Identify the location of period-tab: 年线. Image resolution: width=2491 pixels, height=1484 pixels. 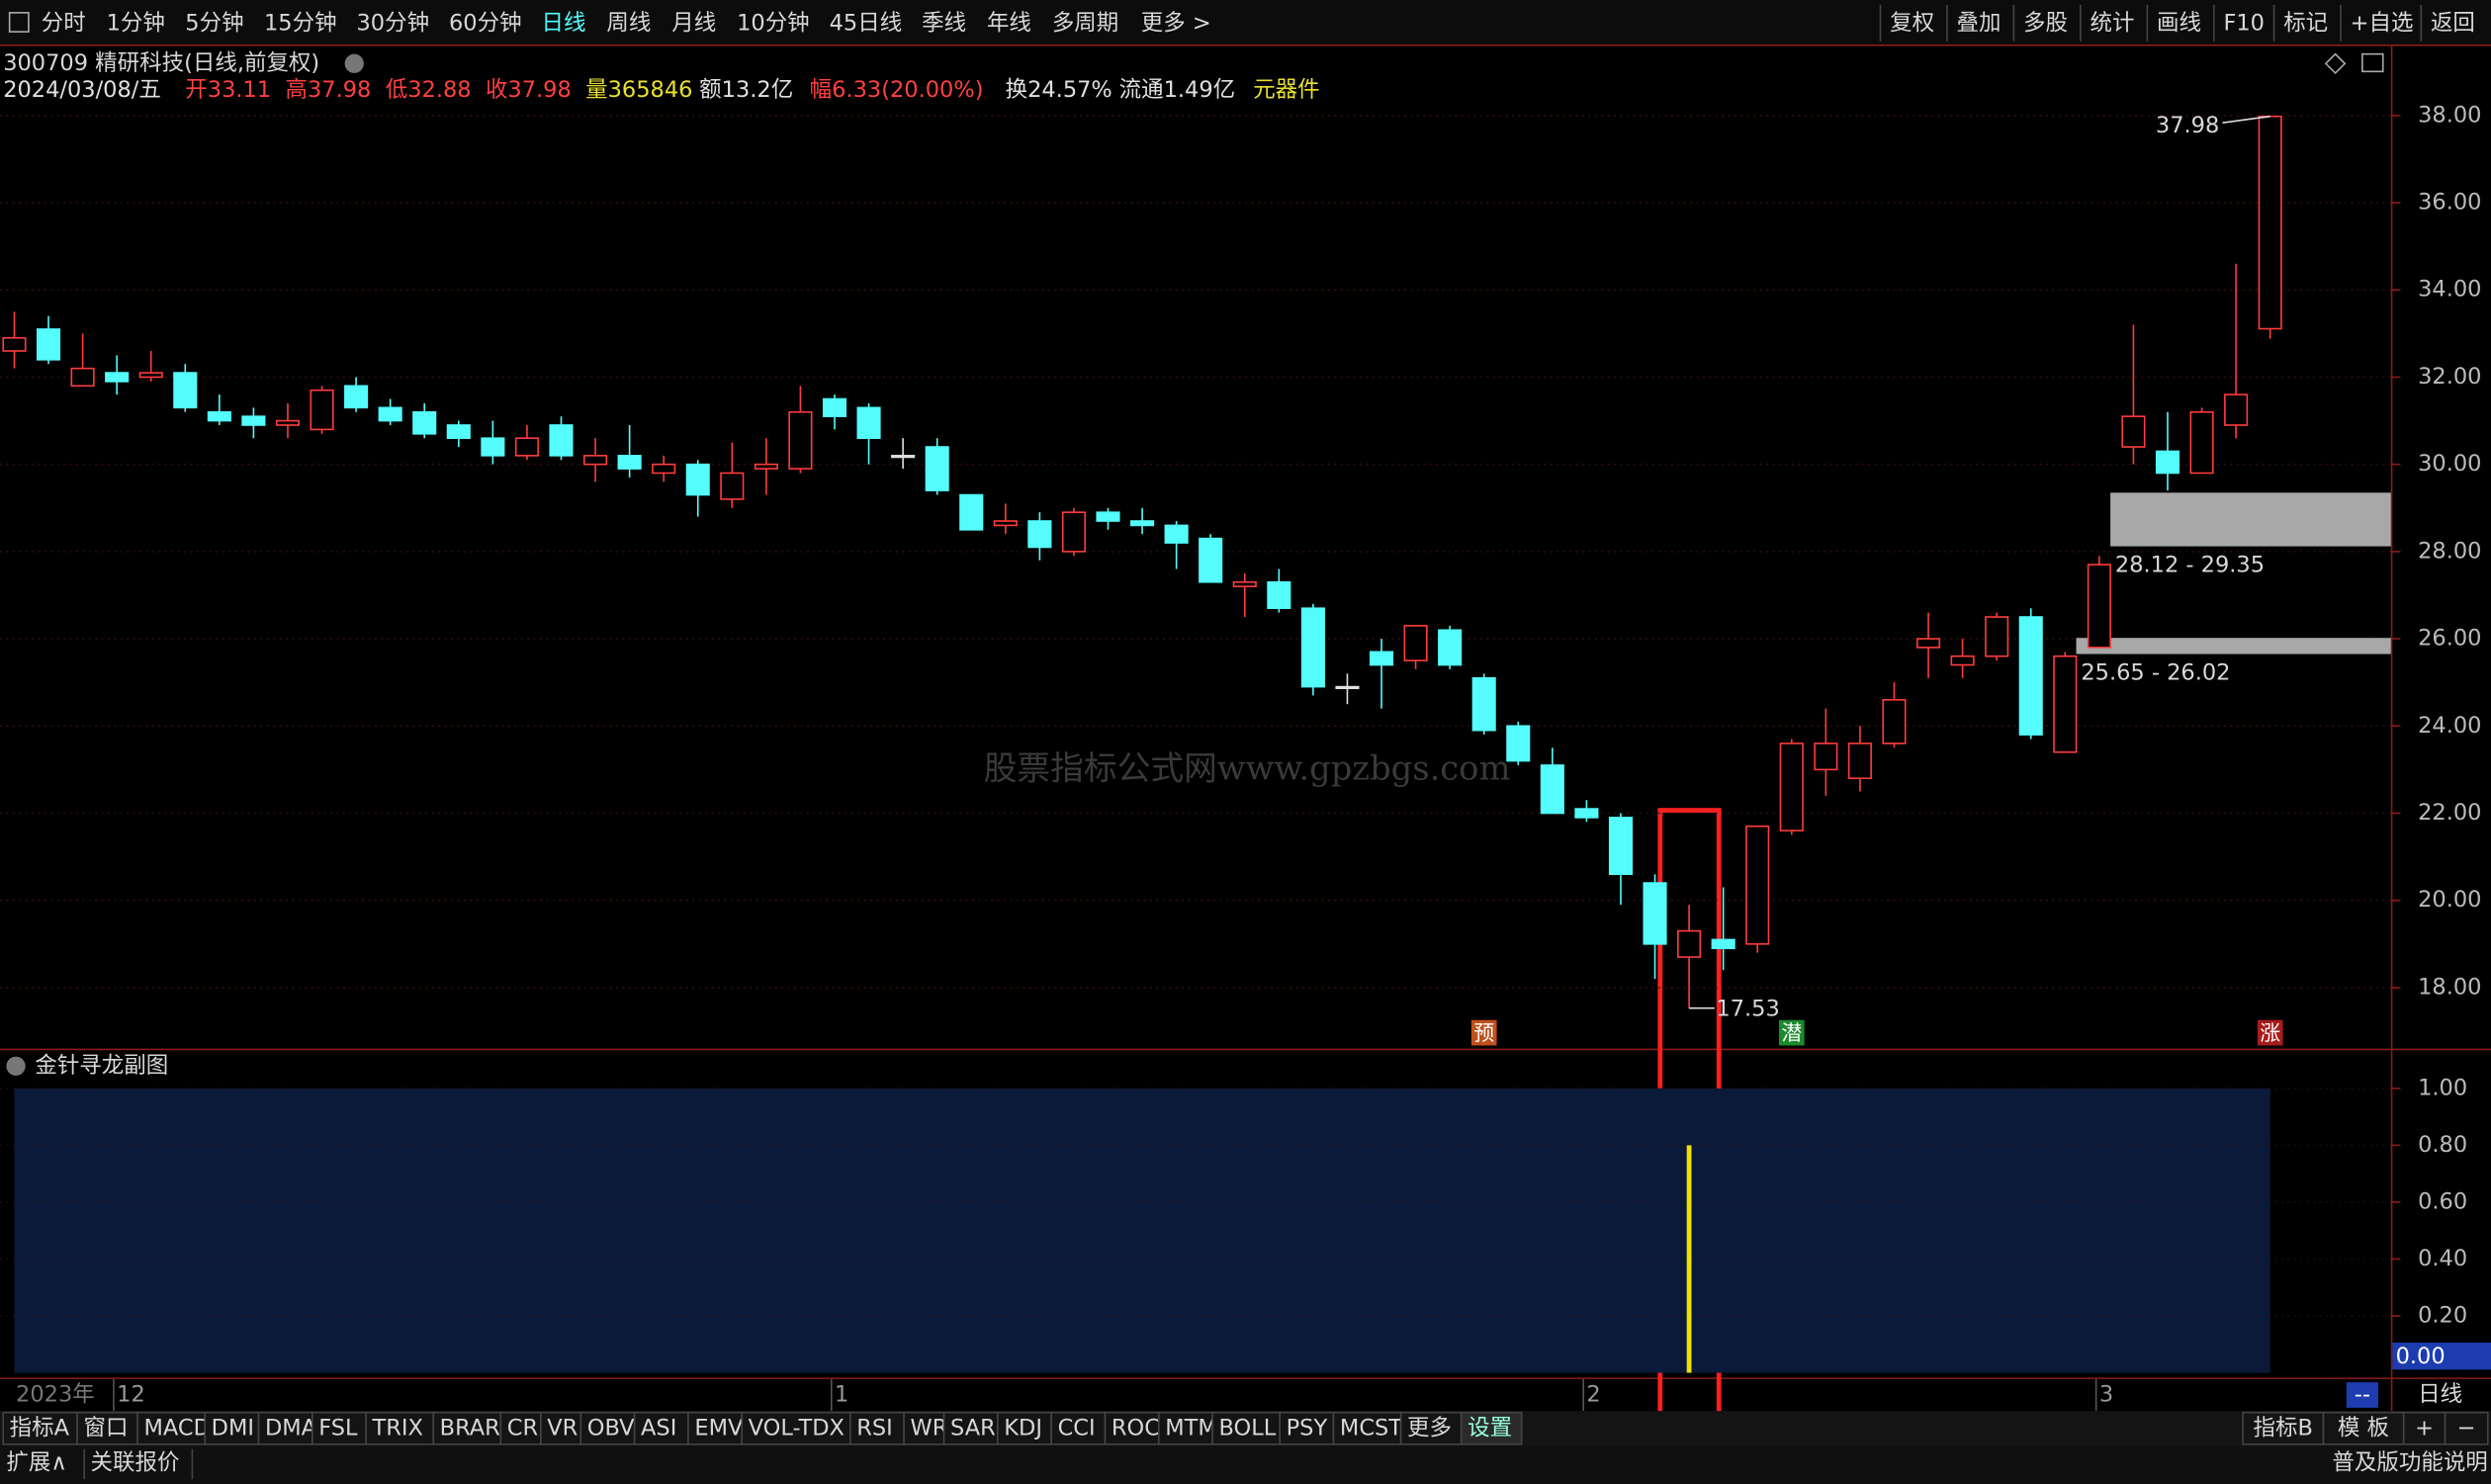
(1009, 24).